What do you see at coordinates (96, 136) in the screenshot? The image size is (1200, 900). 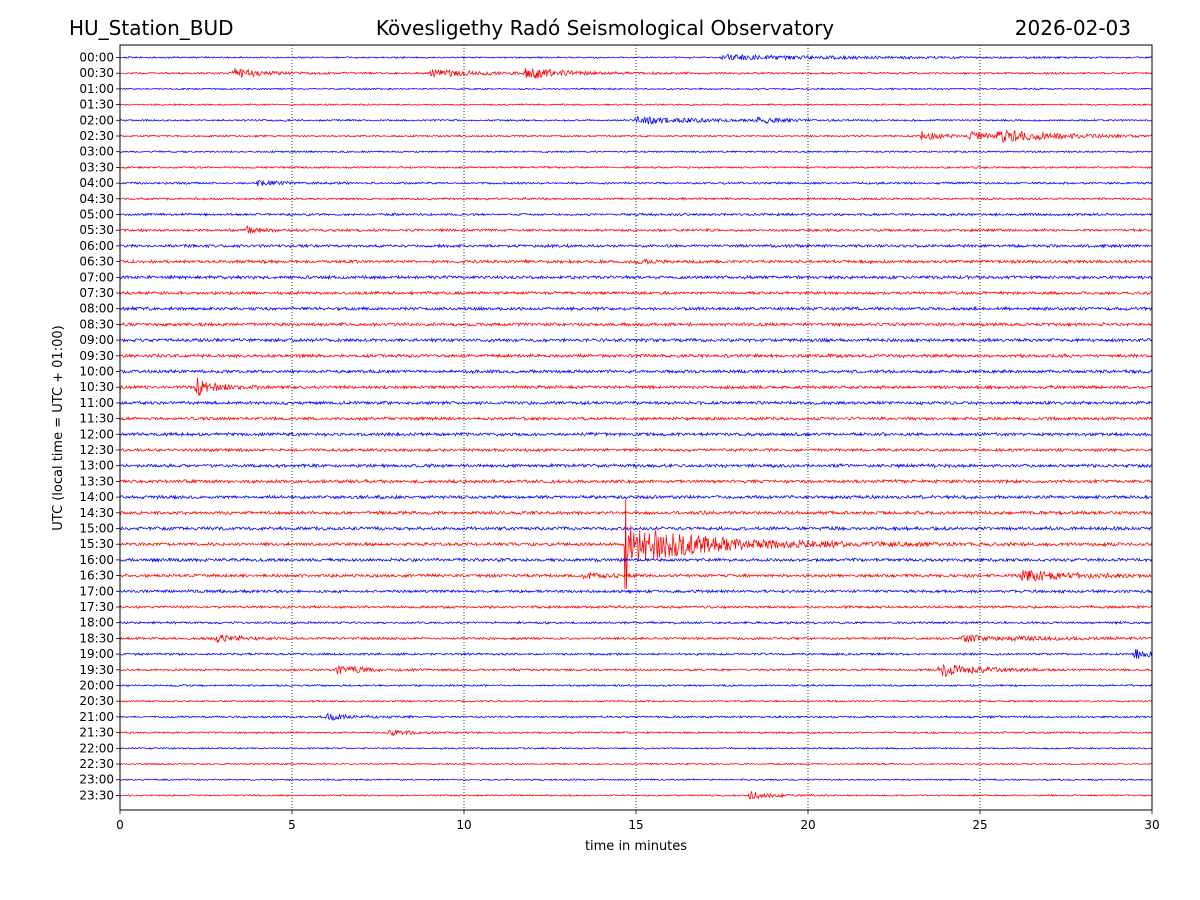 I see `y-tick-label-0230: 02:30` at bounding box center [96, 136].